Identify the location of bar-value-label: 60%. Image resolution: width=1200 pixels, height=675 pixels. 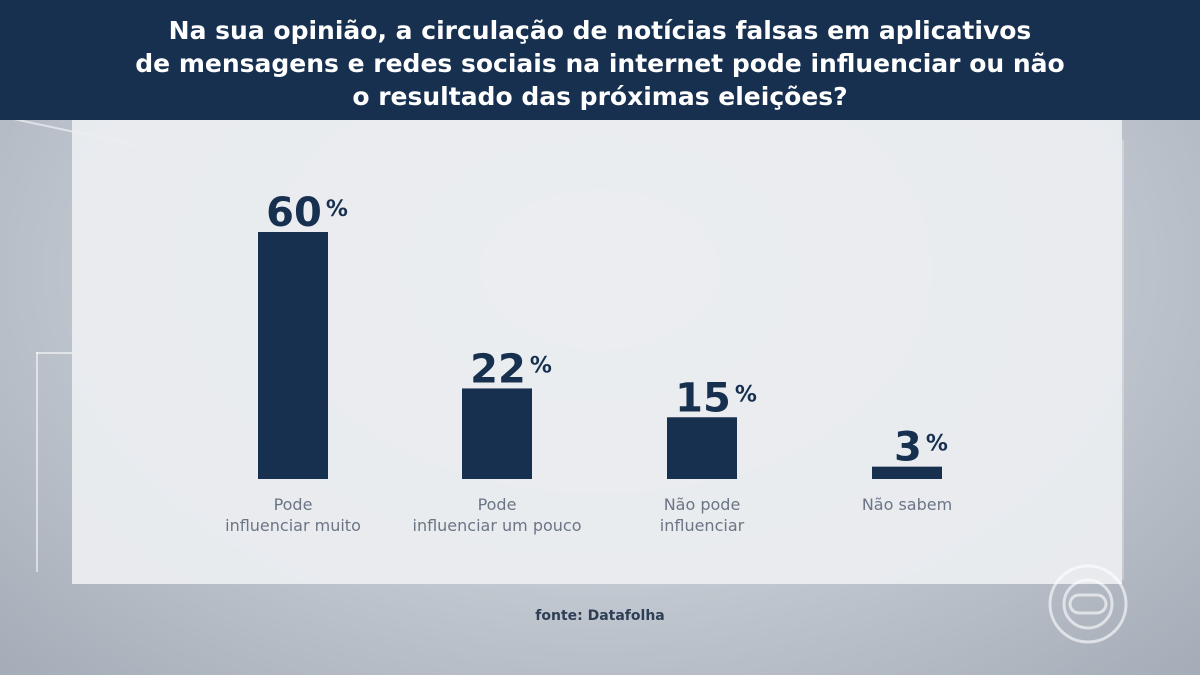
(307, 213).